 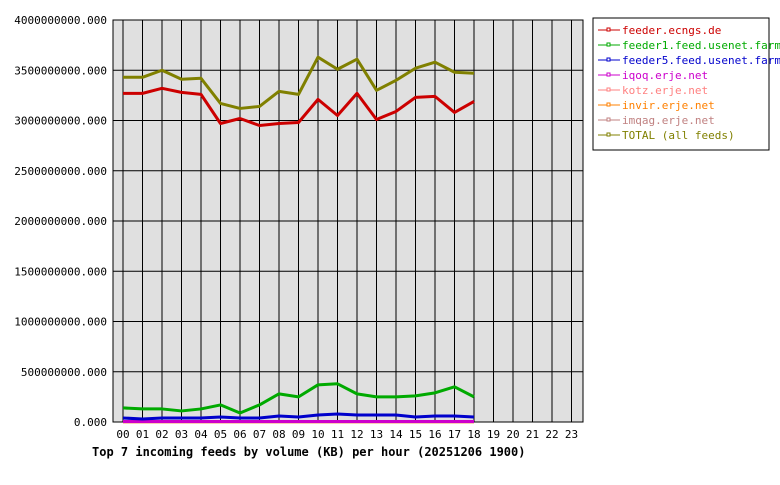 I want to click on legend-item: feeder5.feed.usenet.farm, so click(x=689, y=60).